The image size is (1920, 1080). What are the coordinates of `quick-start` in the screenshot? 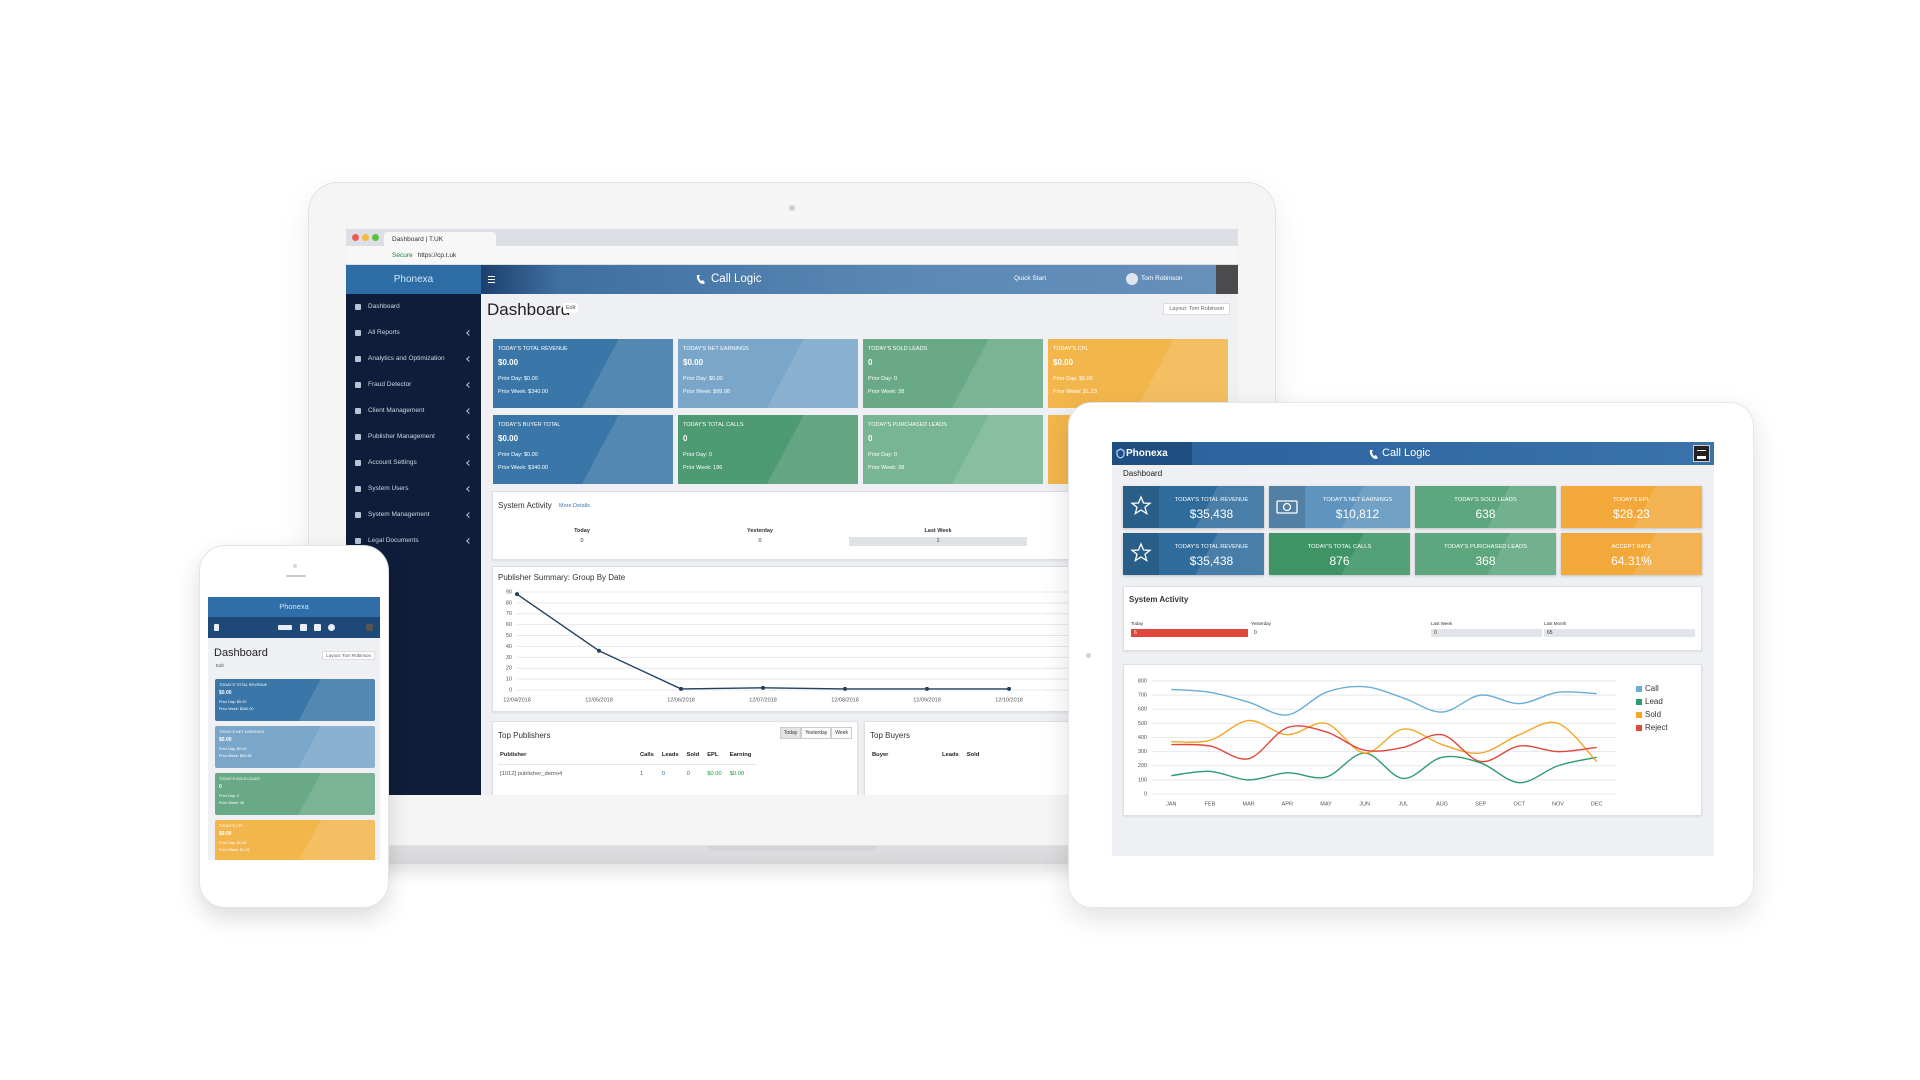 It's located at (285, 627).